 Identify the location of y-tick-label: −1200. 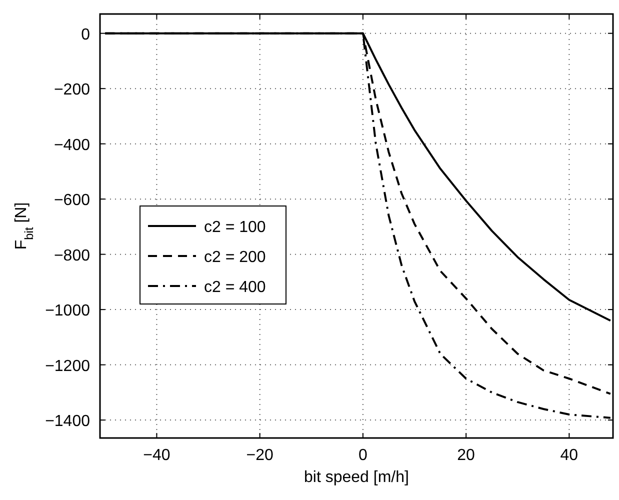
(67, 366).